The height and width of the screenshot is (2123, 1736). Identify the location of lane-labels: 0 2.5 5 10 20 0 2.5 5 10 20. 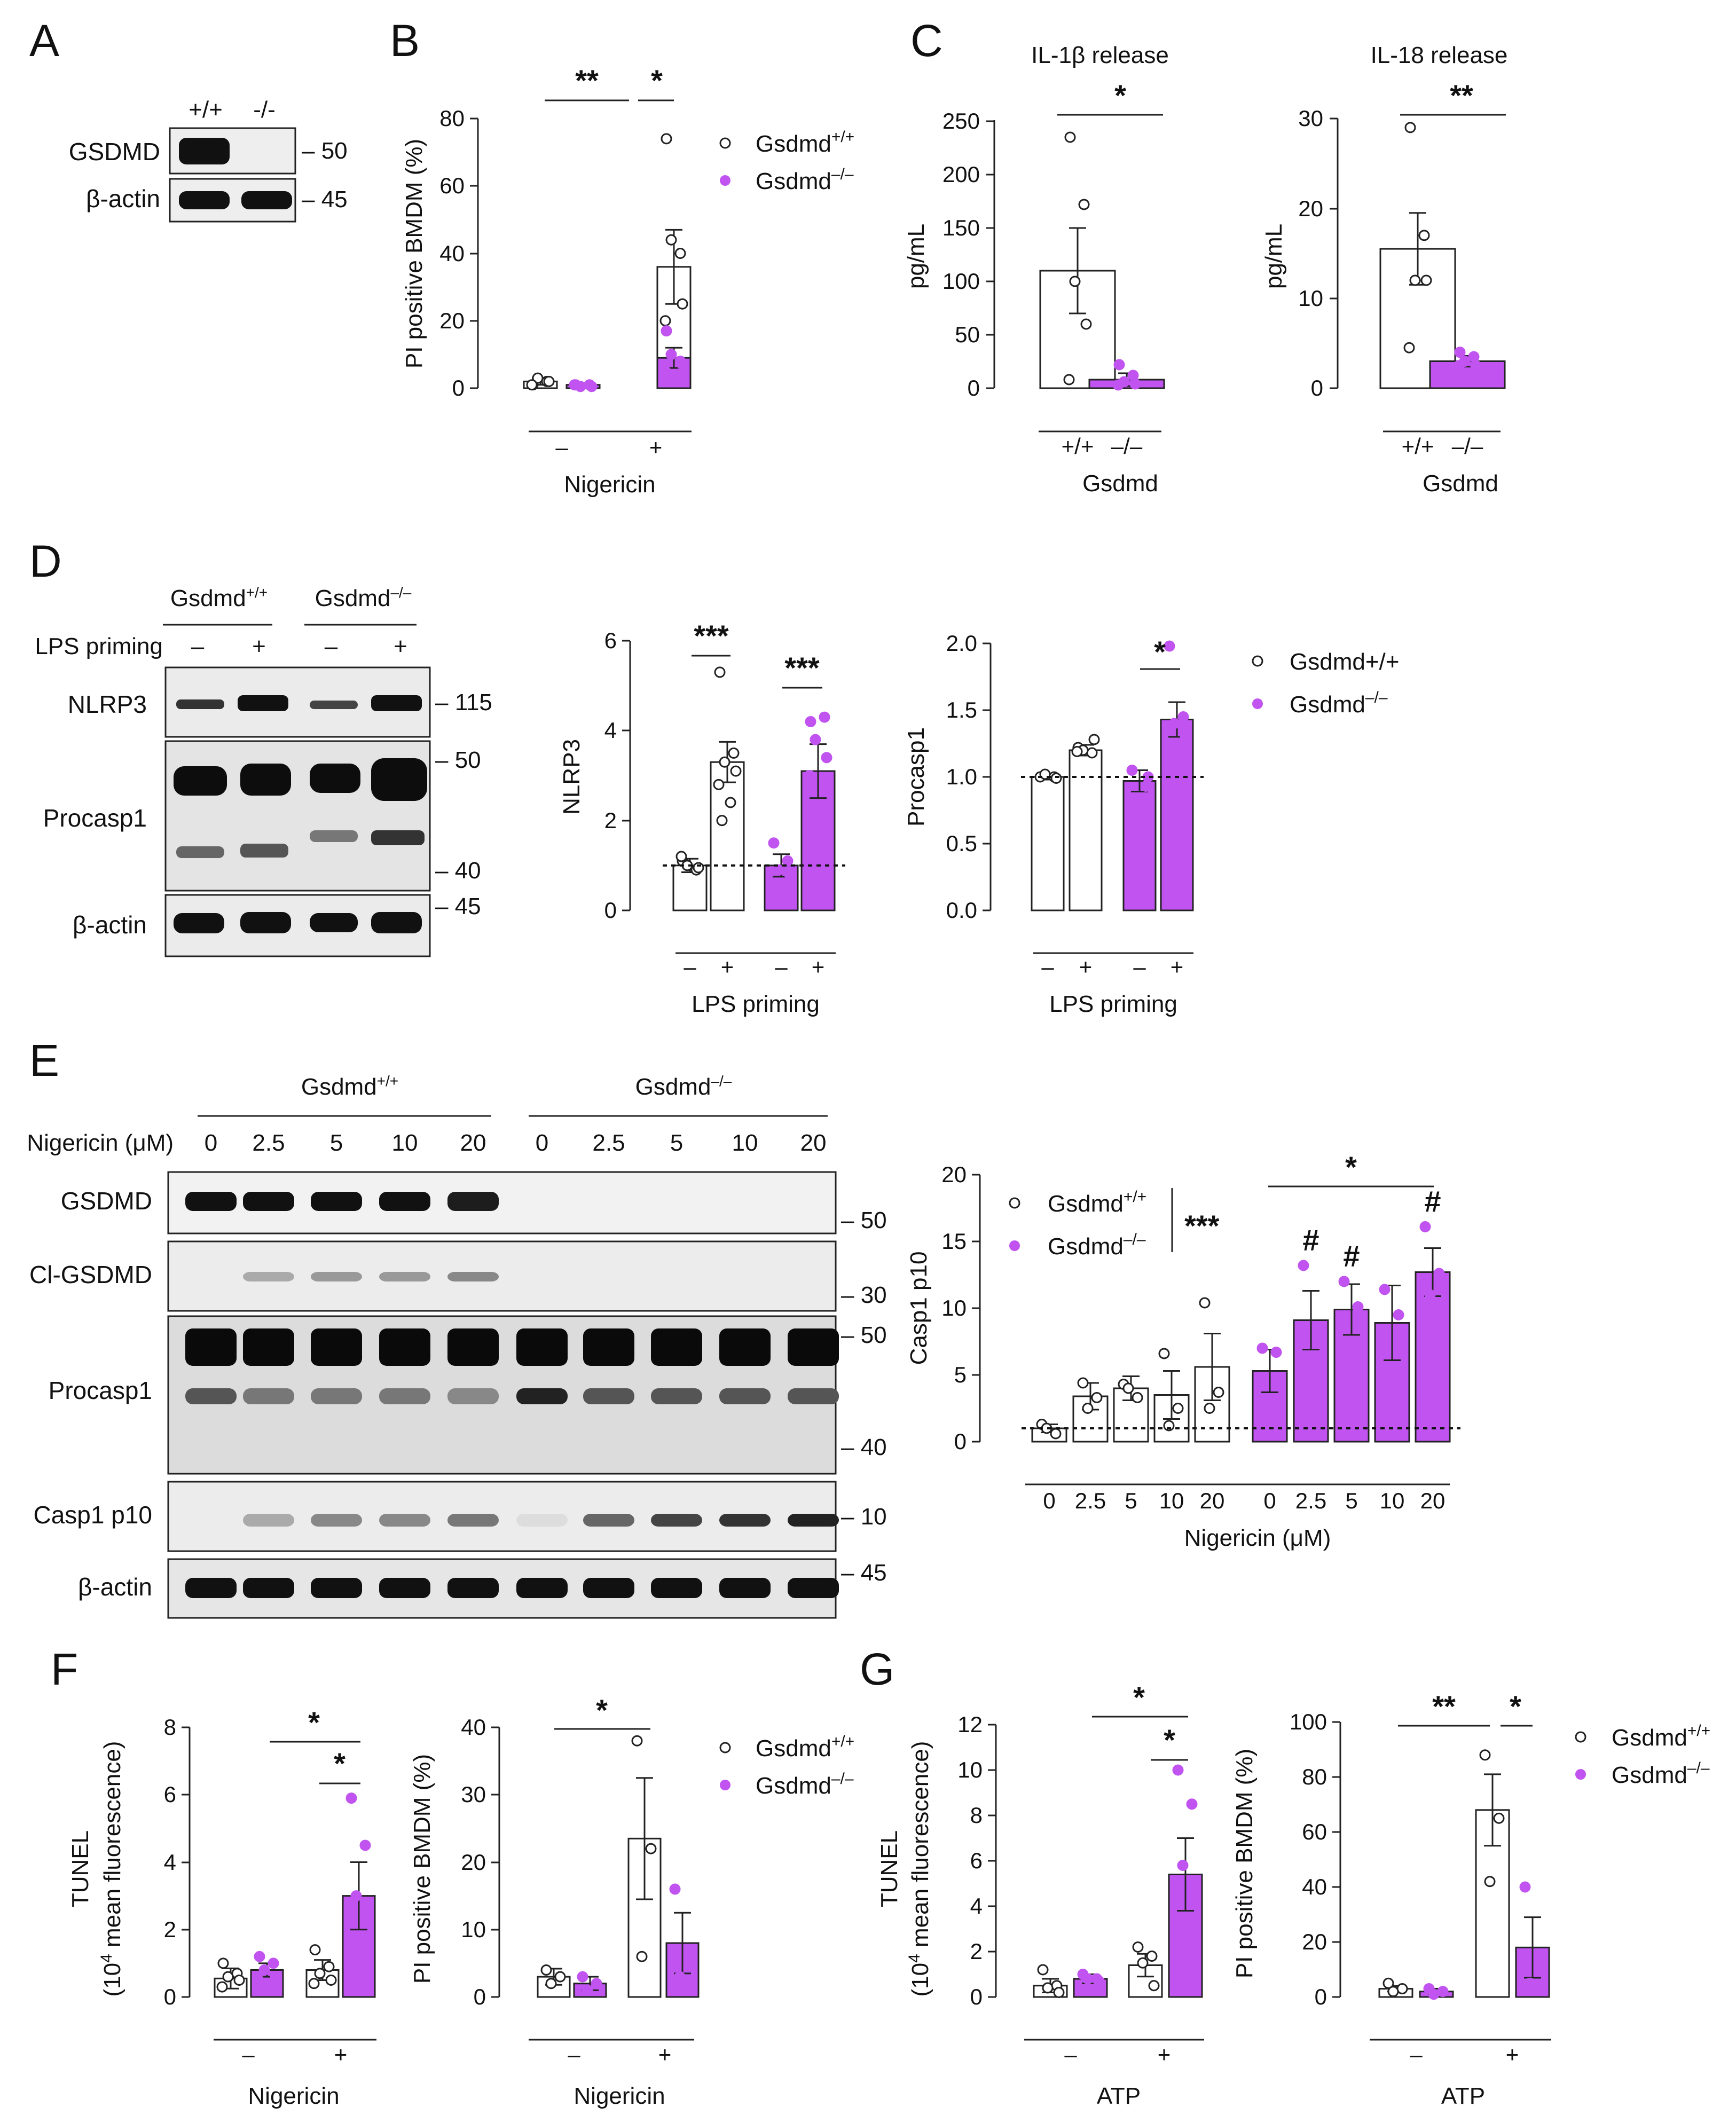
(516, 1143).